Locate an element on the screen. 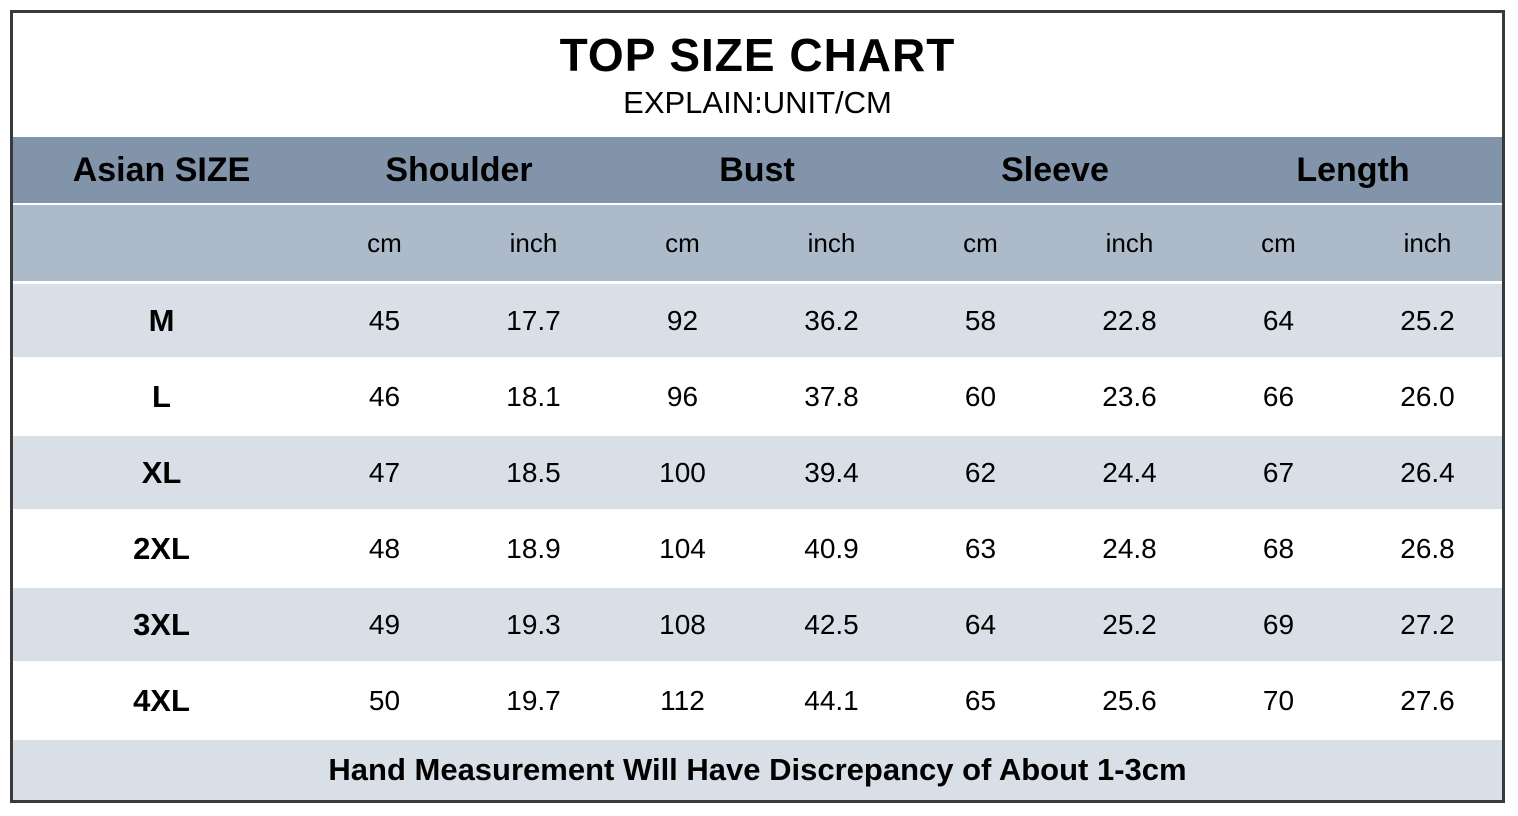 The image size is (1518, 816). value-cell: 18.5 is located at coordinates (533, 472).